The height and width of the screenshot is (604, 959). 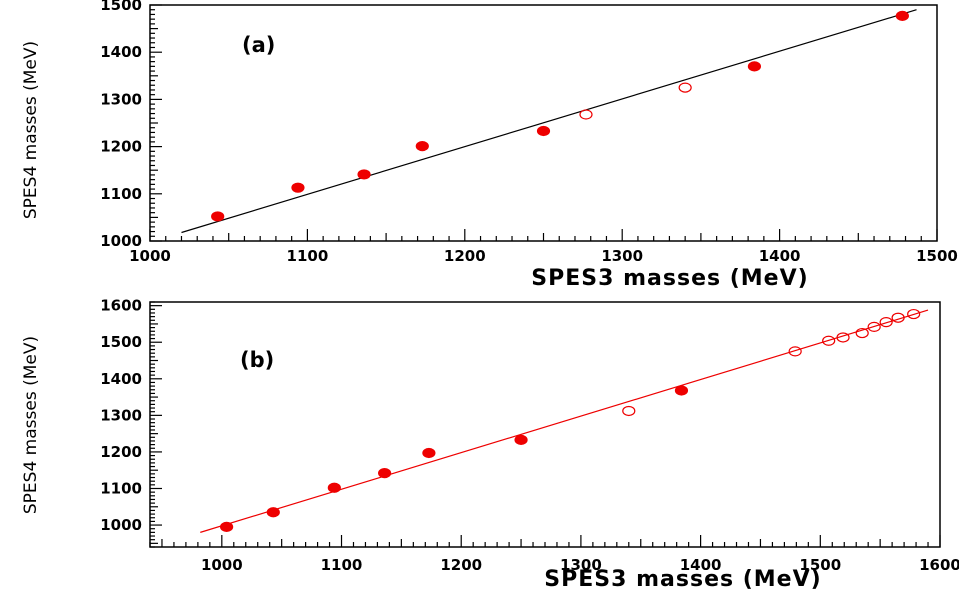 I want to click on x-tick-label: 1600, so click(x=939, y=565).